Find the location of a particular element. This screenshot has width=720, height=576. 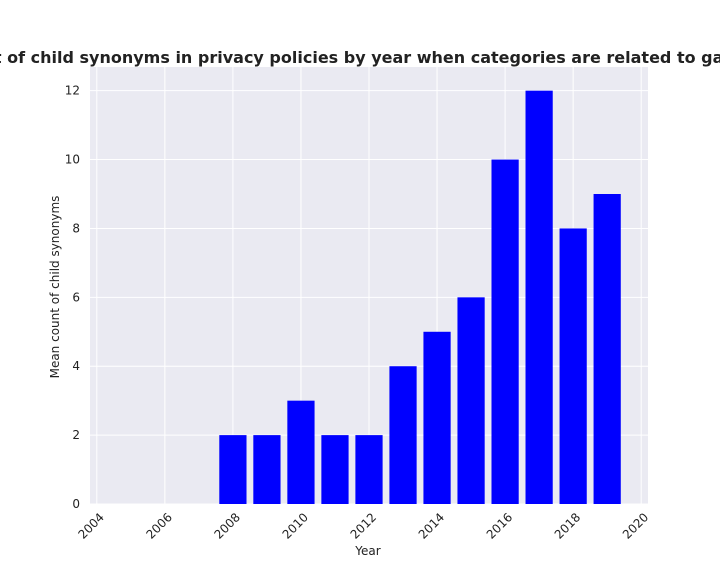

x-tick-label: 2016 is located at coordinates (499, 525).